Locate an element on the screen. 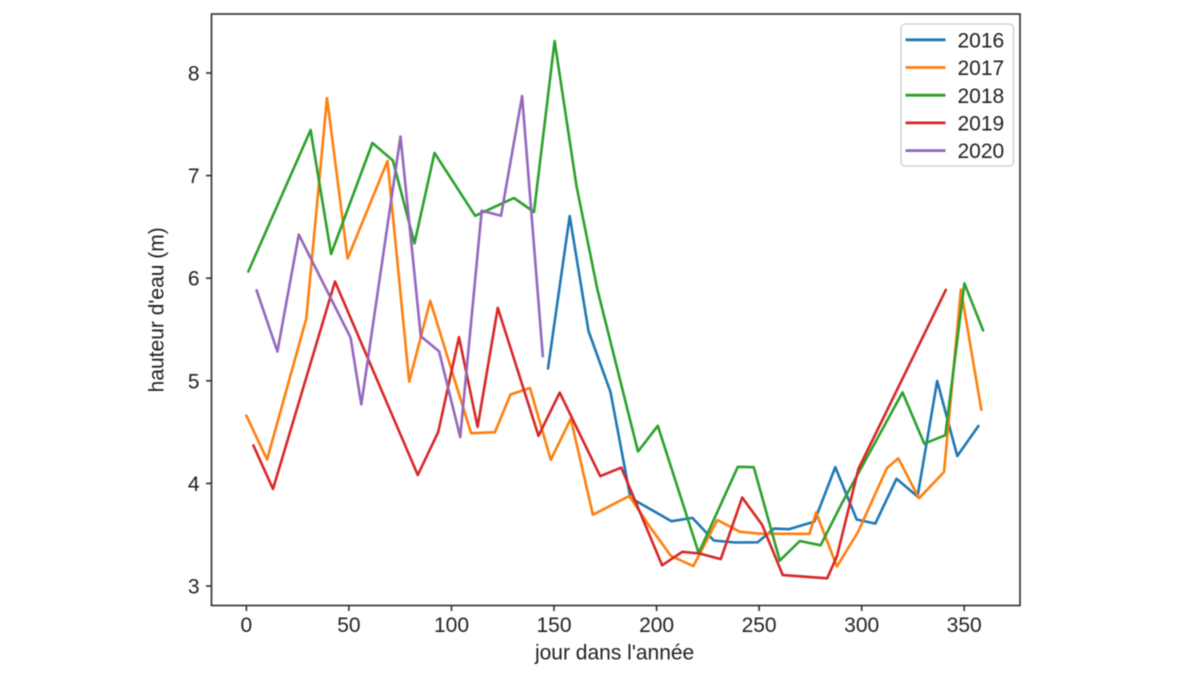 This screenshot has width=1200, height=675. svg-text: 350 is located at coordinates (964, 625).